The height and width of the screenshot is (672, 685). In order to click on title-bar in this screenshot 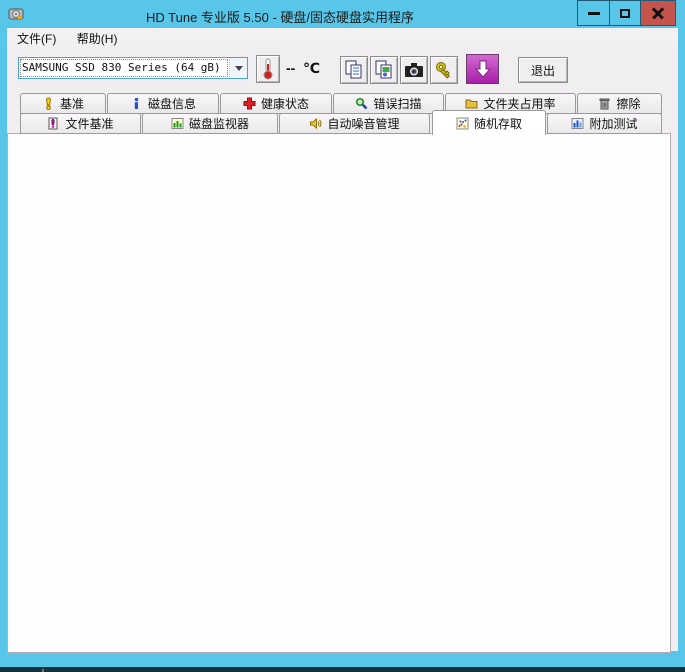, I will do `click(342, 14)`.